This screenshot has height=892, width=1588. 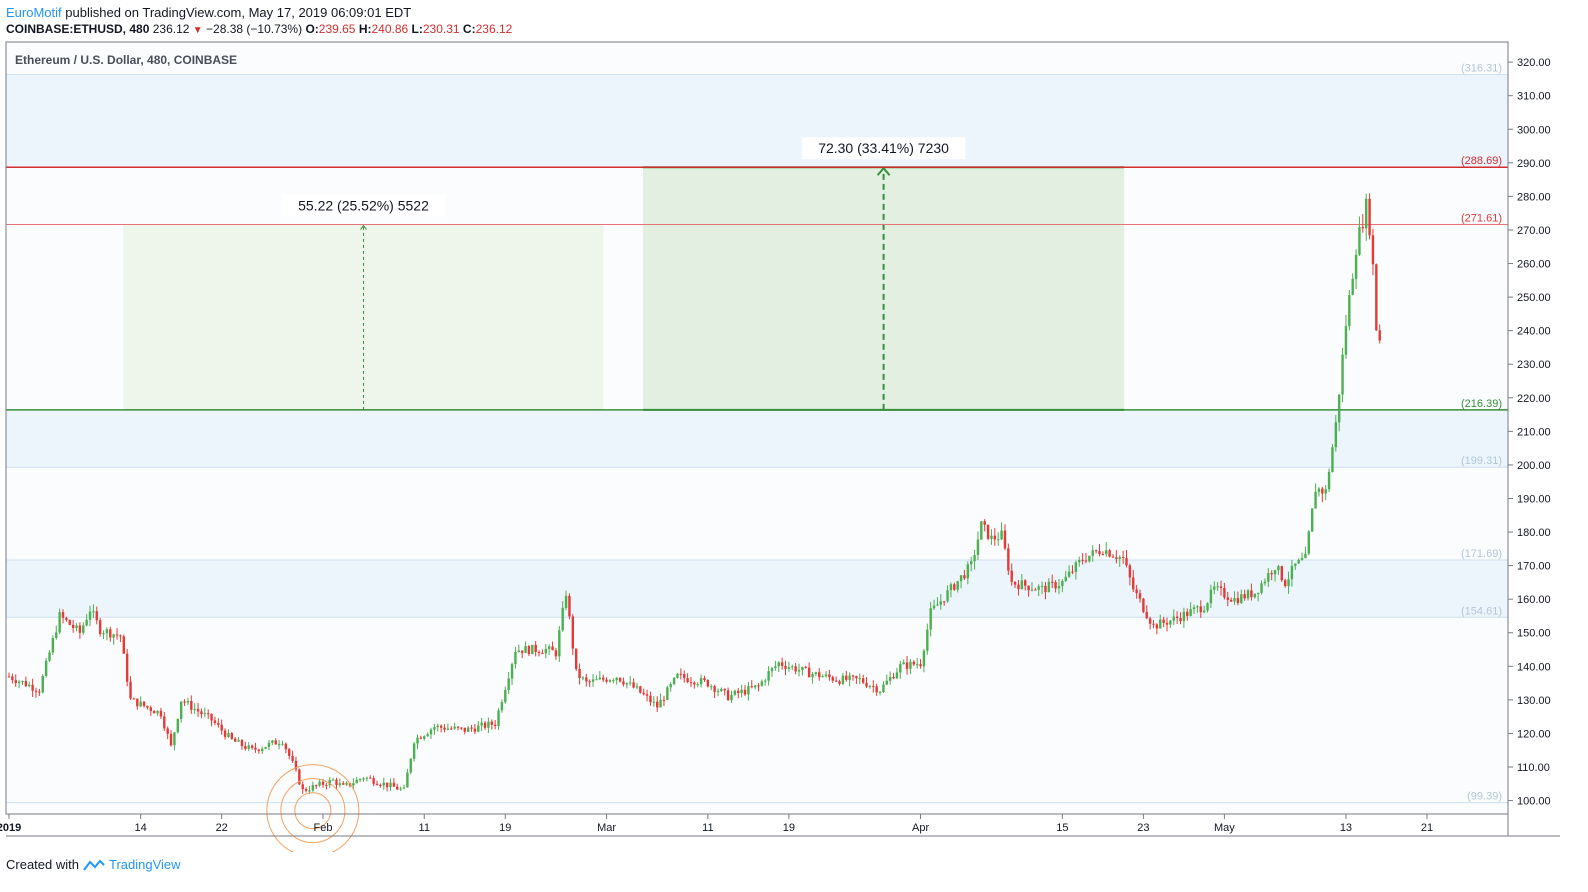 I want to click on y-tick-label: 100.00, so click(x=1534, y=802).